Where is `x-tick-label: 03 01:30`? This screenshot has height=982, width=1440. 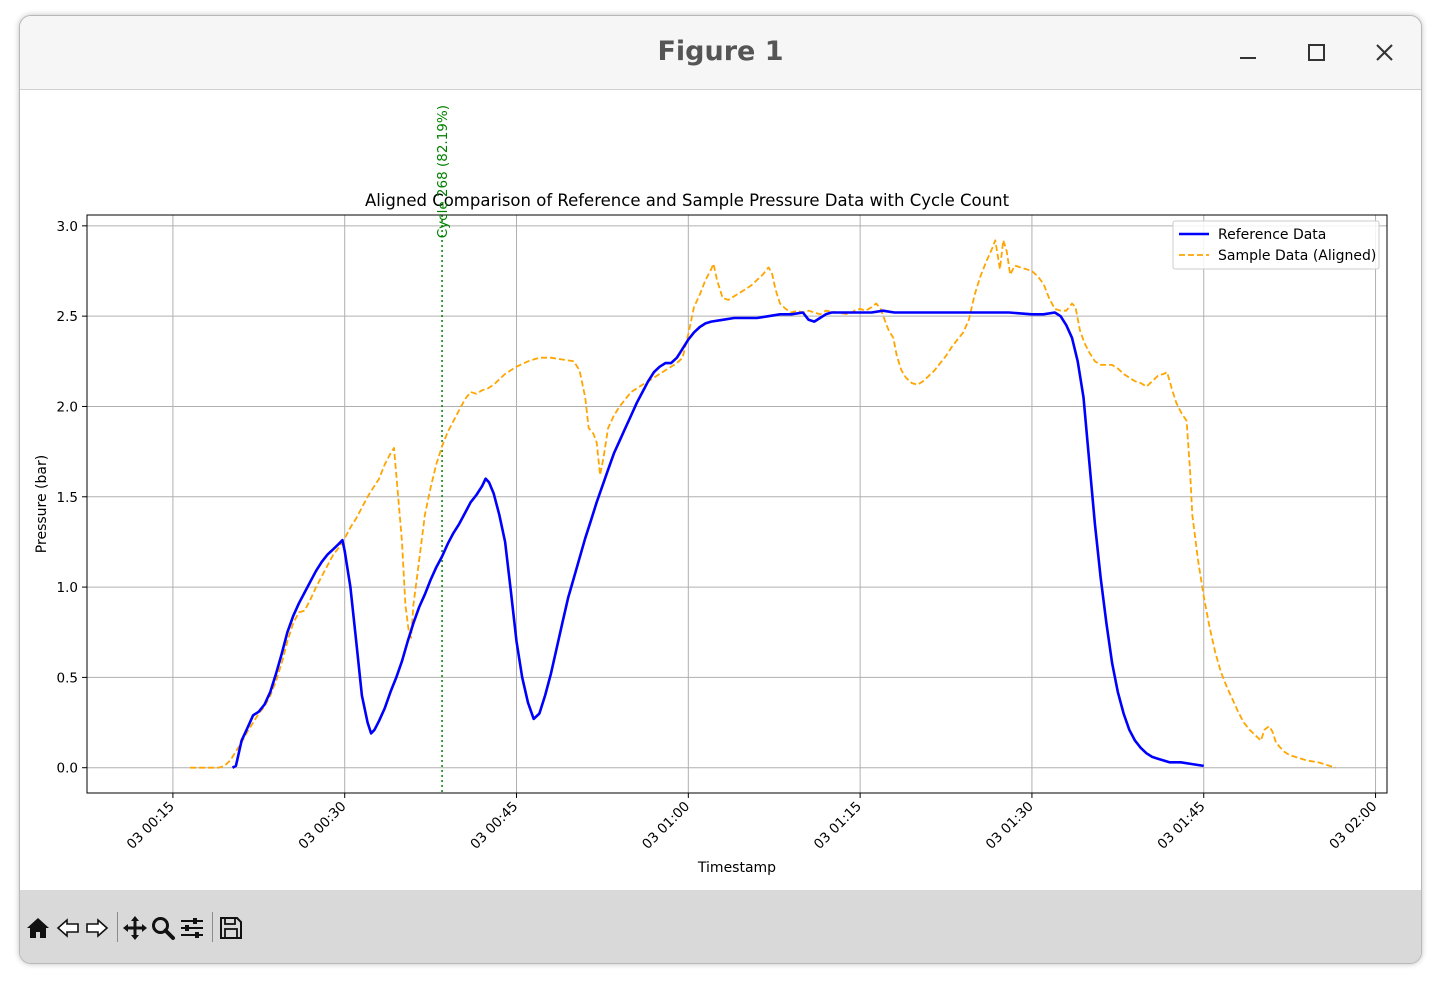 x-tick-label: 03 01:30 is located at coordinates (1010, 826).